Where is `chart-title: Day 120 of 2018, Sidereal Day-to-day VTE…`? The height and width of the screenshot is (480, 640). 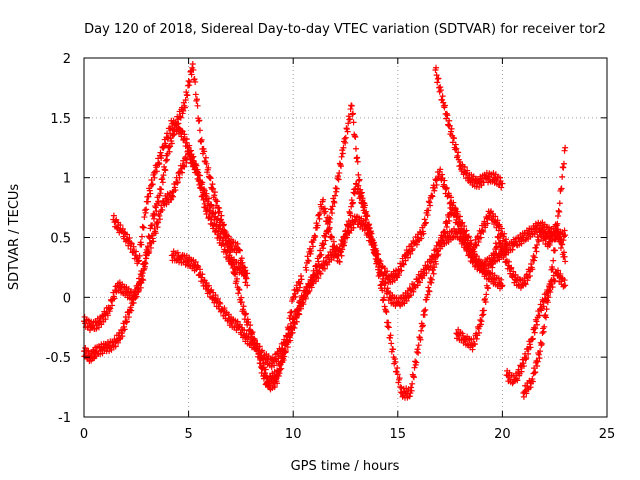 chart-title: Day 120 of 2018, Sidereal Day-to-day VTE… is located at coordinates (345, 29).